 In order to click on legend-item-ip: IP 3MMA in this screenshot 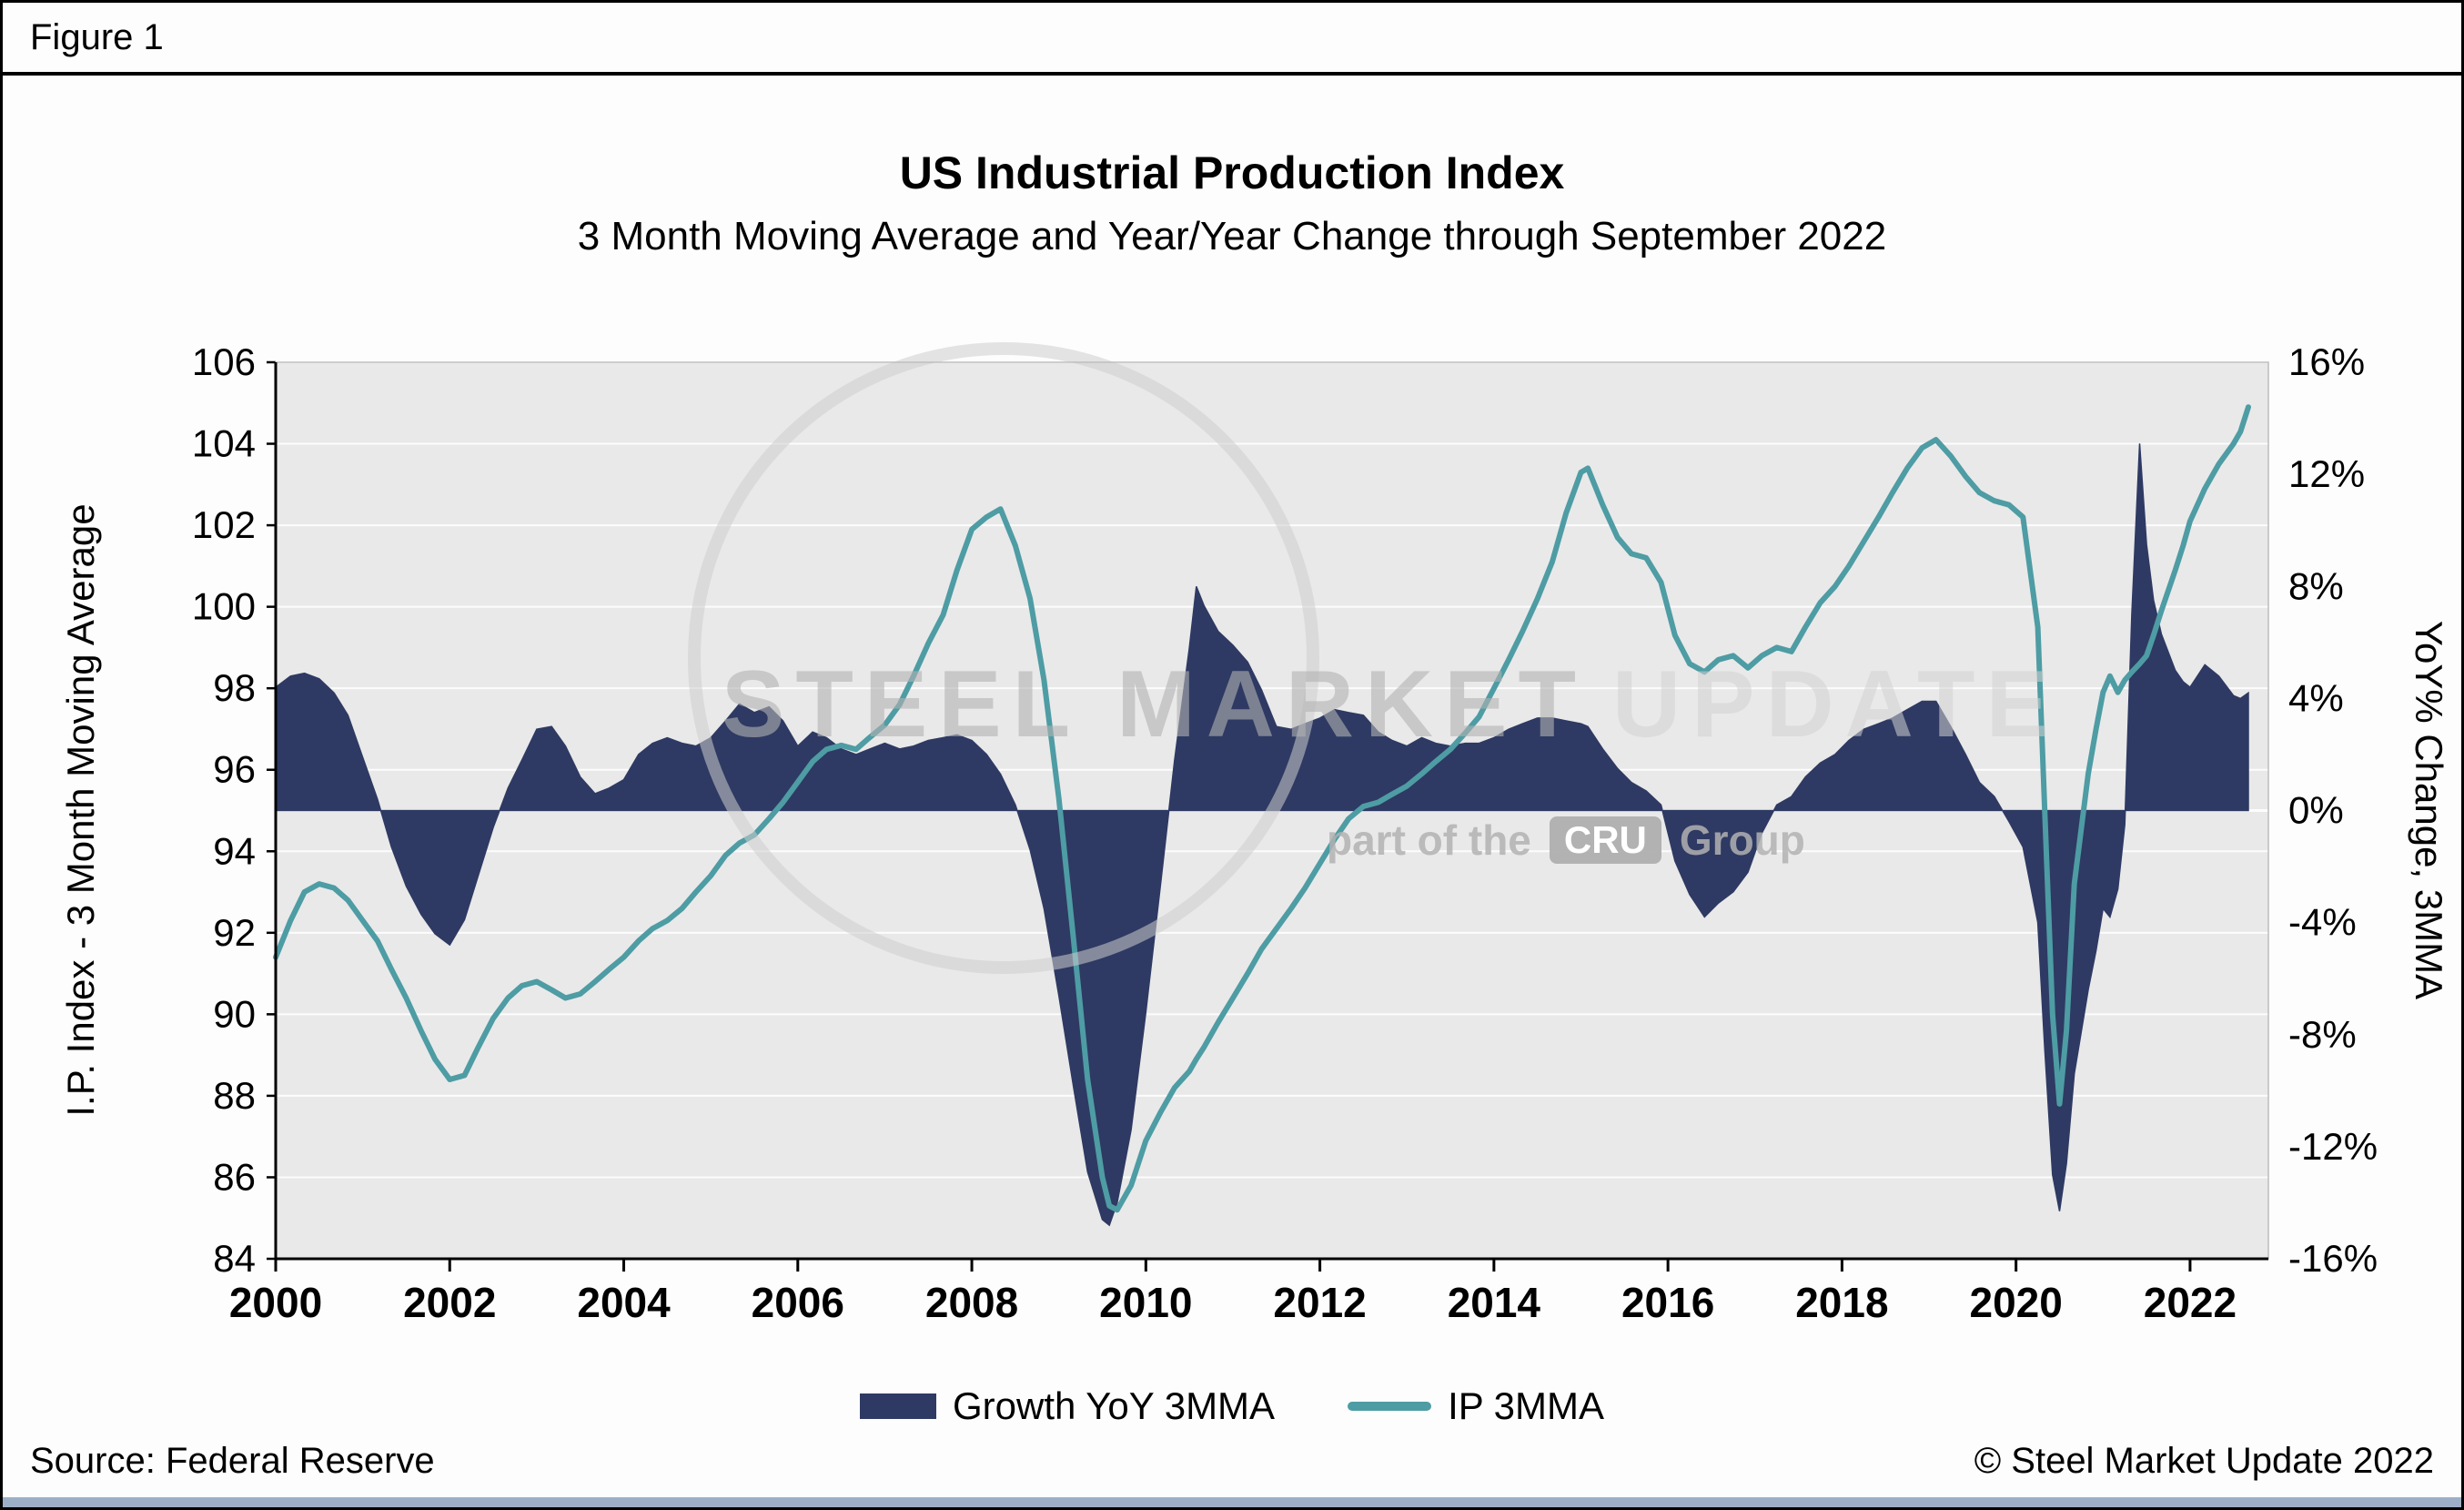, I will do `click(1476, 1406)`.